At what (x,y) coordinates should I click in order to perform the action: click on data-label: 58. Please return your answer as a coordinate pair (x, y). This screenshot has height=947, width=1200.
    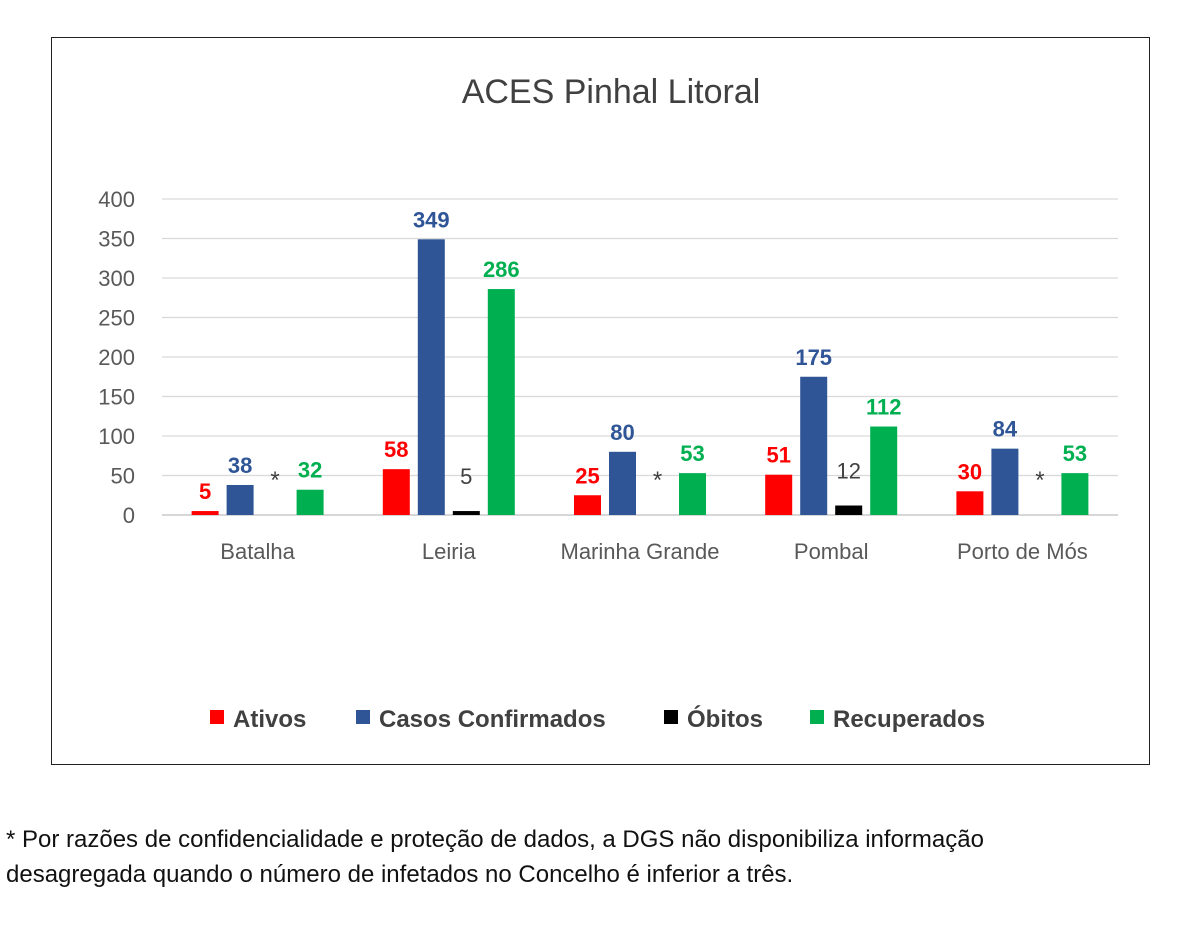
    Looking at the image, I should click on (396, 449).